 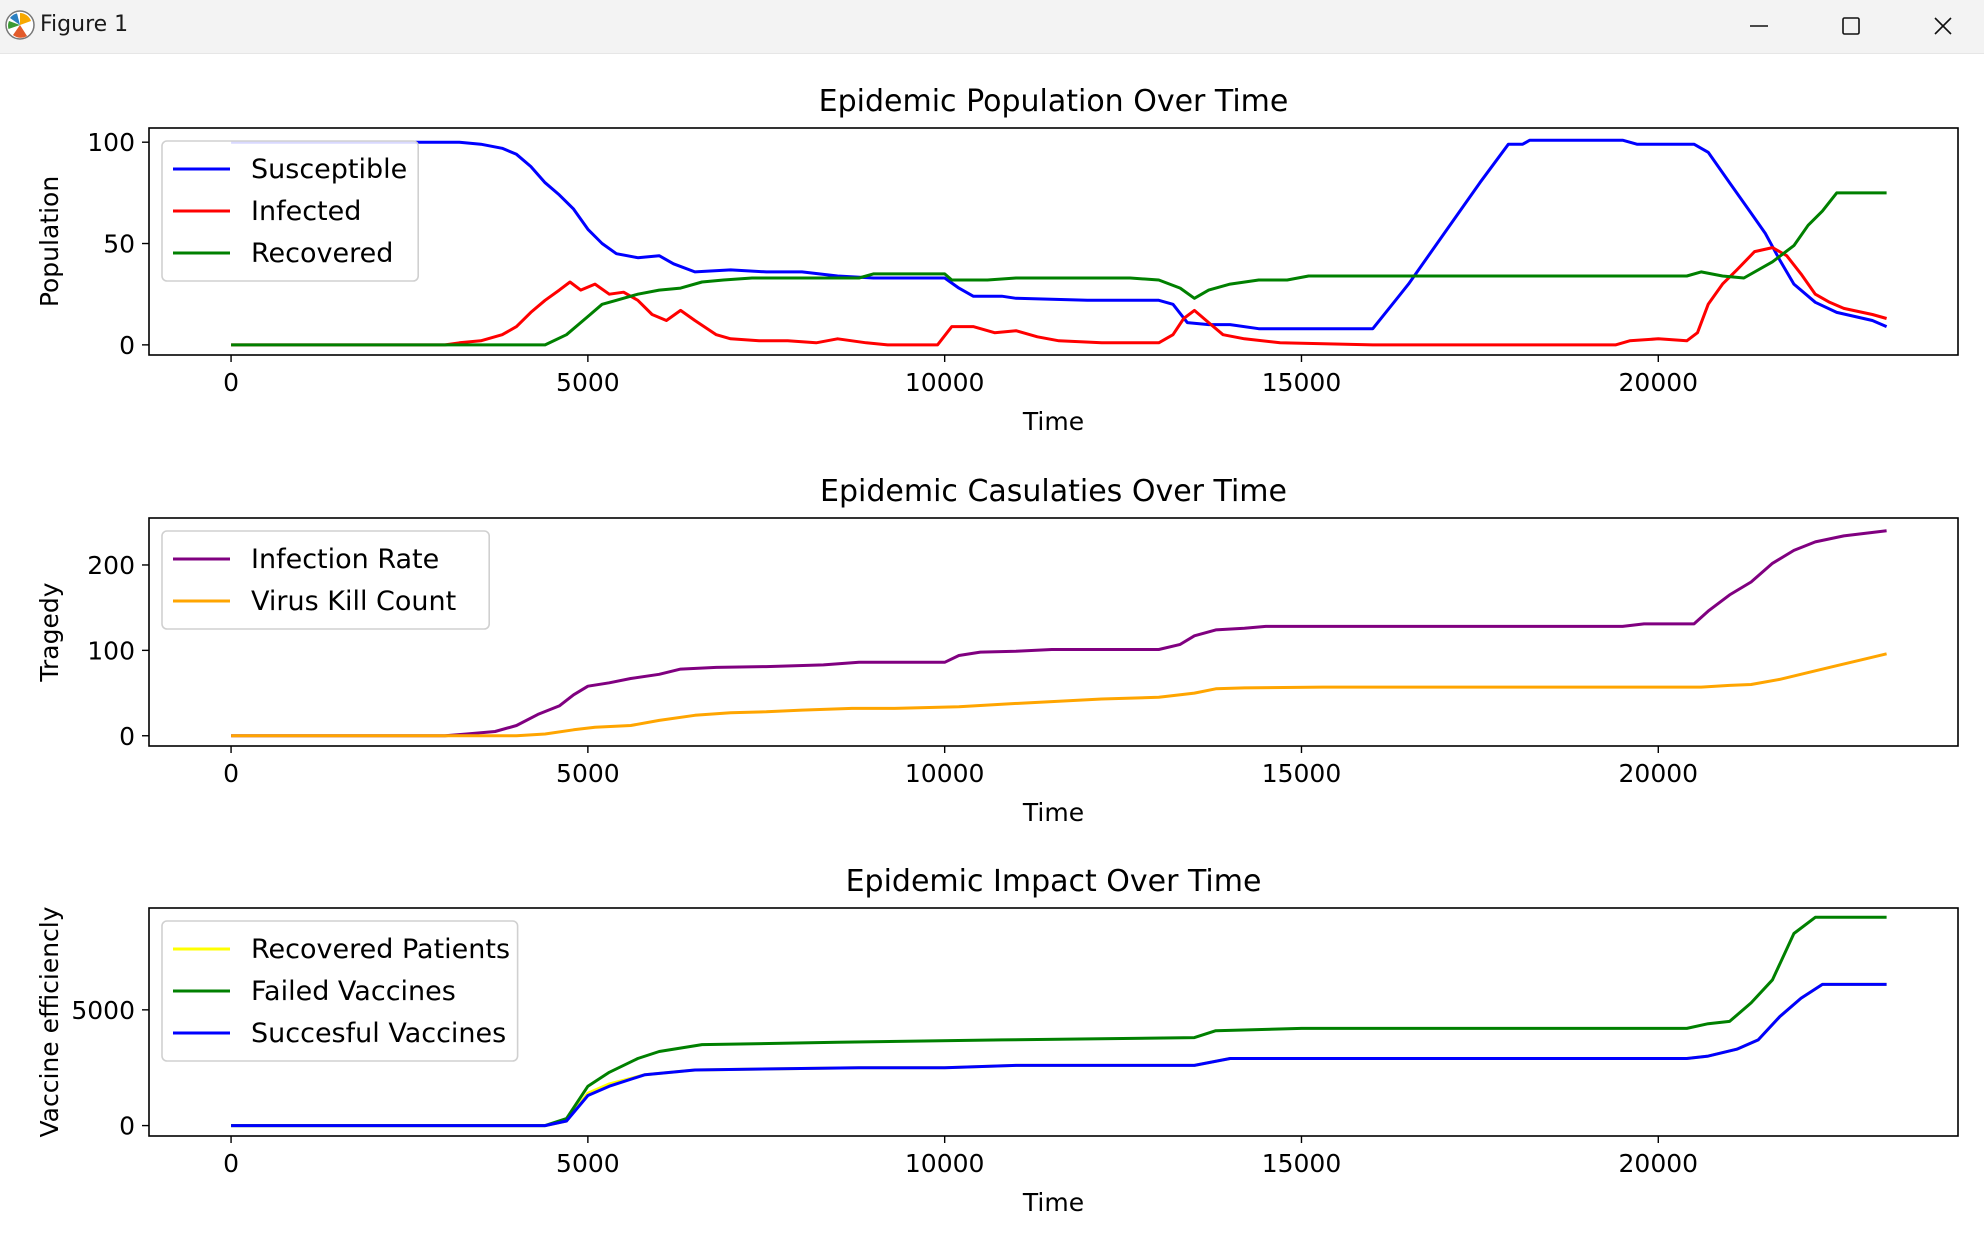 What do you see at coordinates (1943, 26) in the screenshot?
I see `close-icon` at bounding box center [1943, 26].